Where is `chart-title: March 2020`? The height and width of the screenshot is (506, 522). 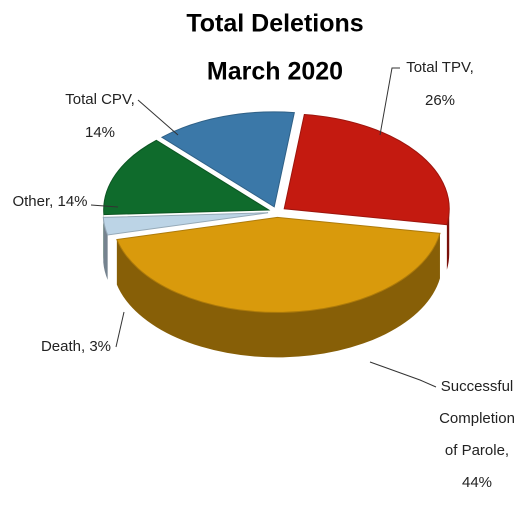
chart-title: March 2020 is located at coordinates (275, 72).